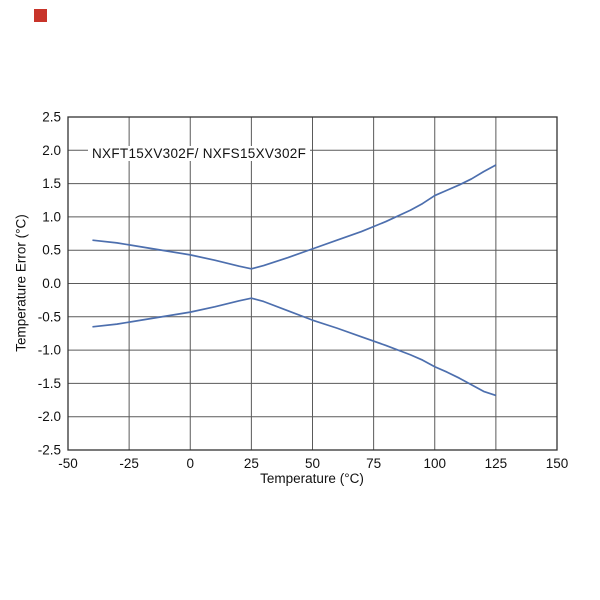 This screenshot has height=600, width=600. What do you see at coordinates (51, 250) in the screenshot?
I see `y-tick-label: 0.5` at bounding box center [51, 250].